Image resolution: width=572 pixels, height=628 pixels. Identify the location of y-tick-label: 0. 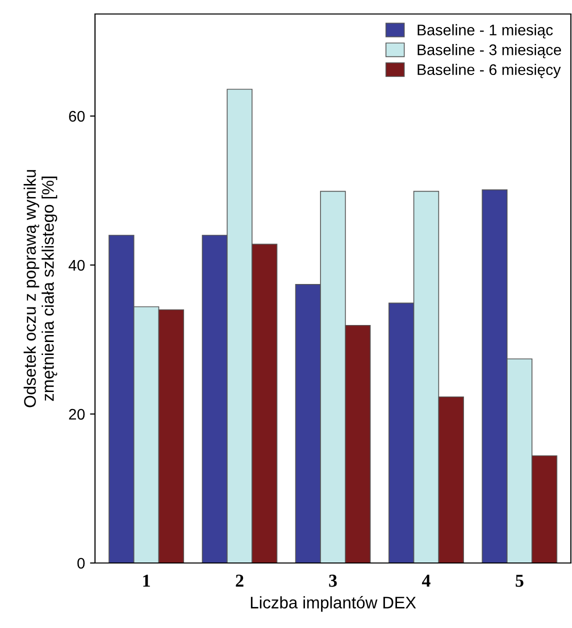
(81, 563).